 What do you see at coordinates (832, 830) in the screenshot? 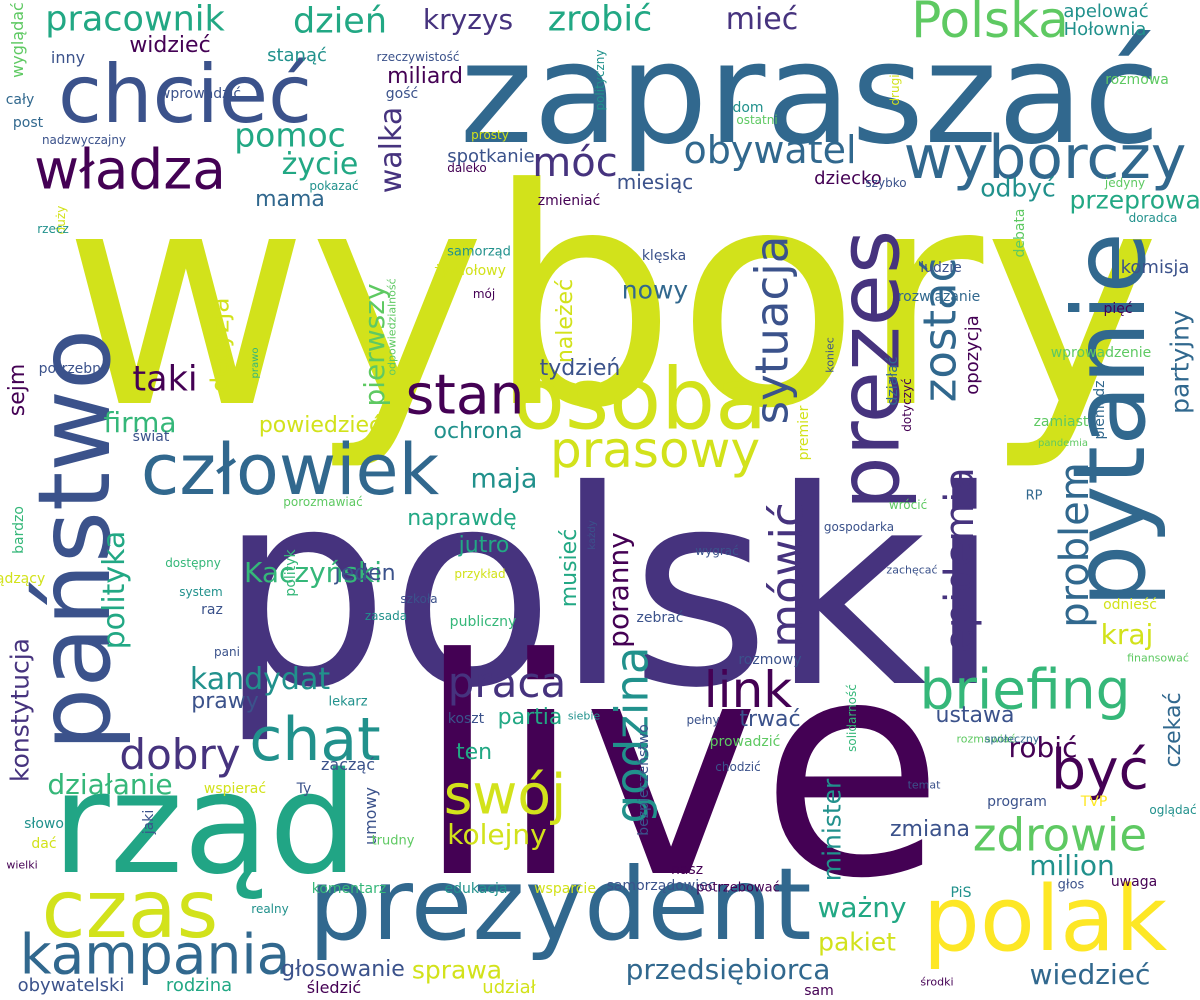
I see `word-minister: minister` at bounding box center [832, 830].